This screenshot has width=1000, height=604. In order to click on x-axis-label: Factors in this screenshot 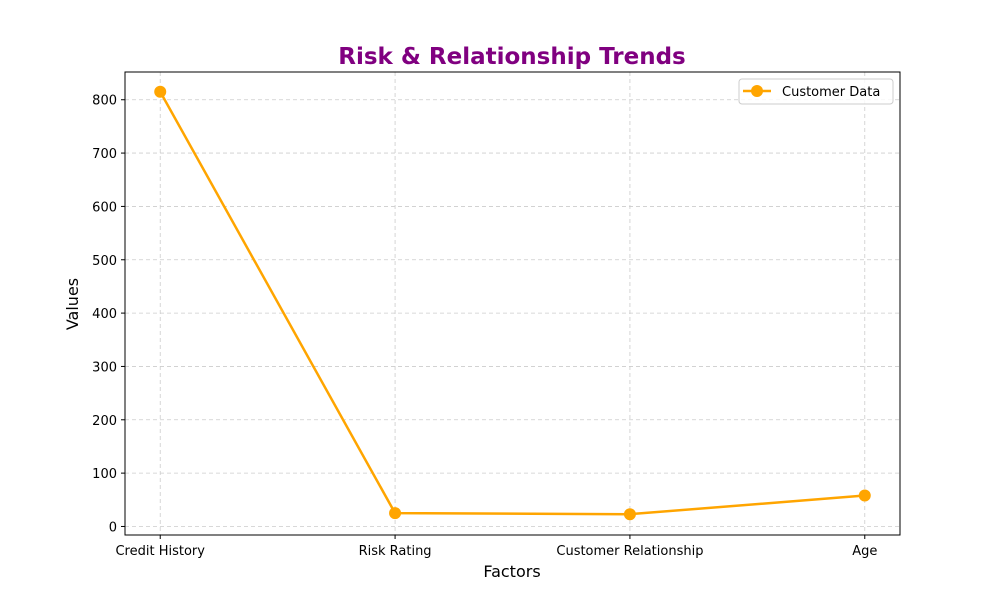, I will do `click(511, 571)`.